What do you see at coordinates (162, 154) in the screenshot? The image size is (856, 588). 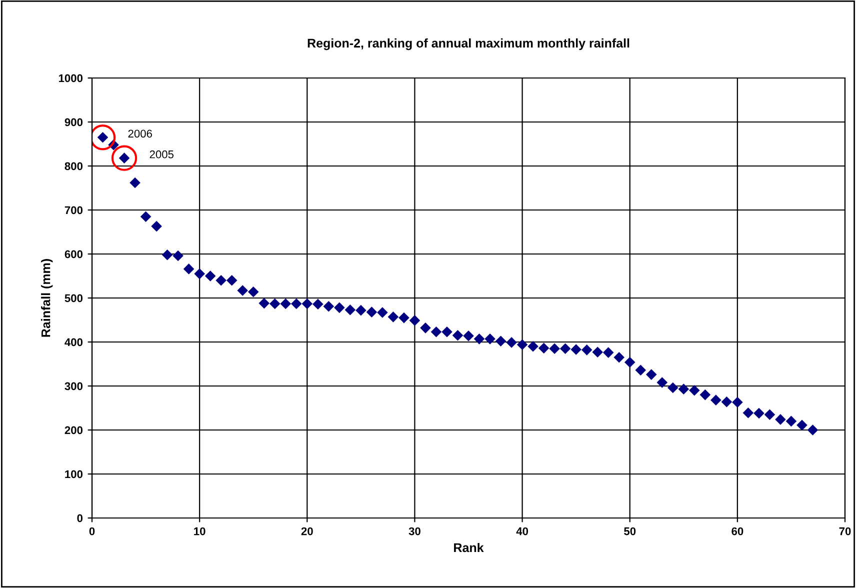 I see `annotation: 2005` at bounding box center [162, 154].